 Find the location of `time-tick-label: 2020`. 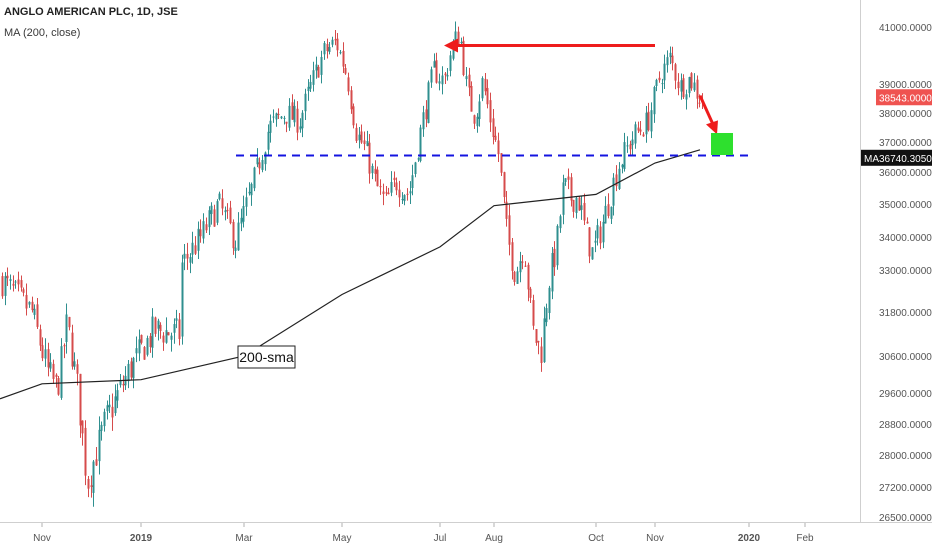

time-tick-label: 2020 is located at coordinates (749, 538).